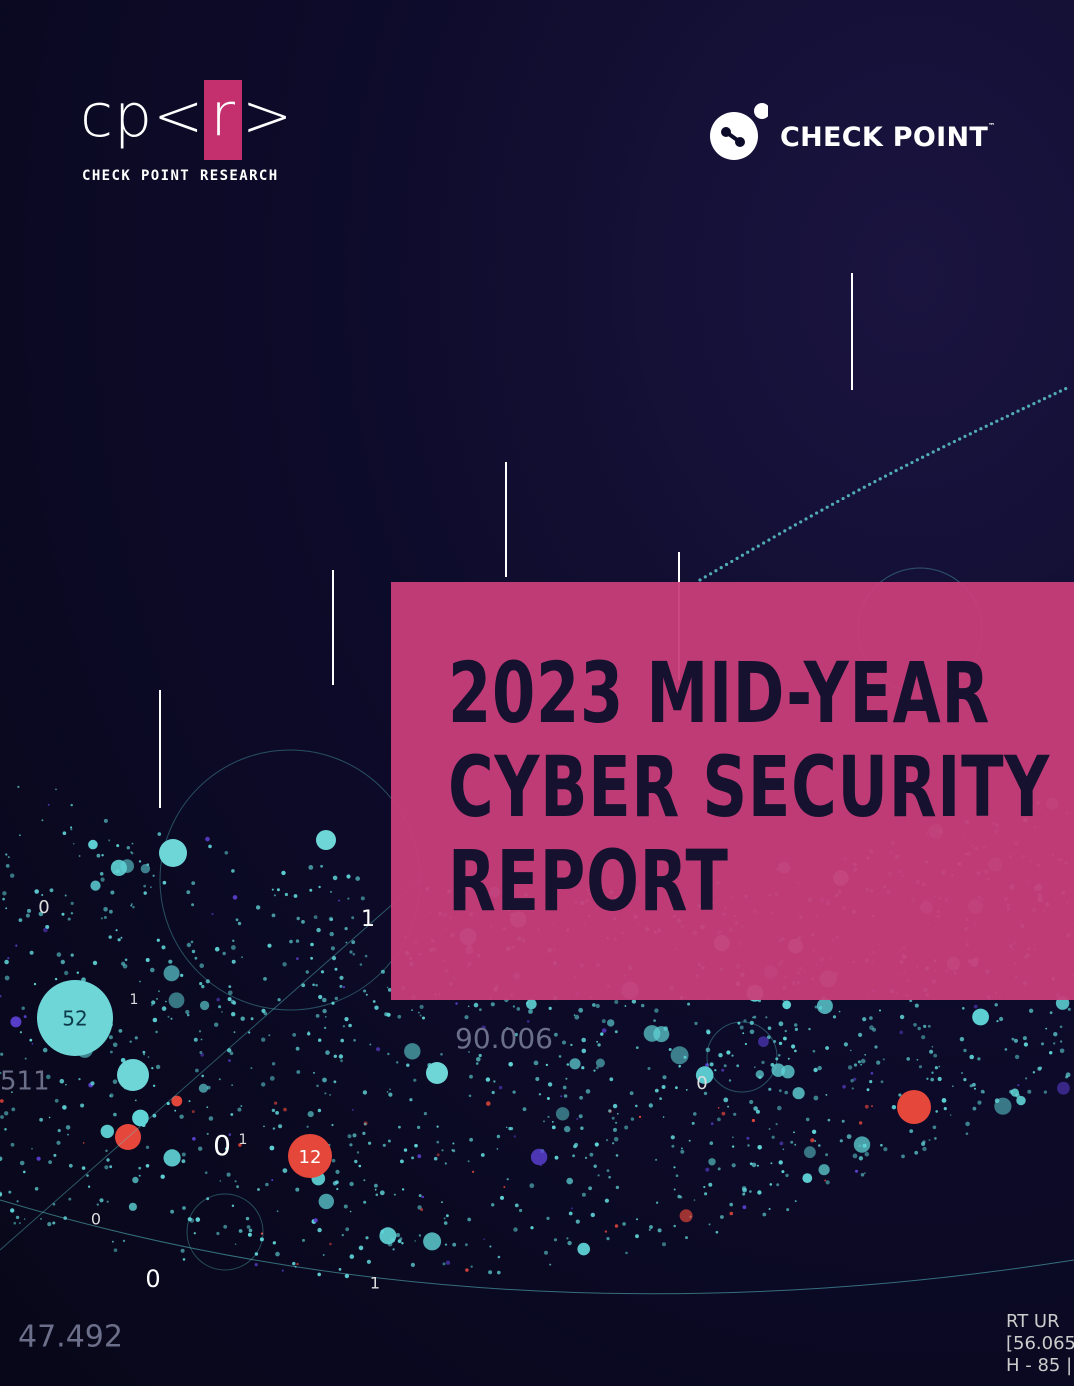 The image size is (1074, 1386). What do you see at coordinates (887, 137) in the screenshot?
I see `brand-name: CHECK POINT™` at bounding box center [887, 137].